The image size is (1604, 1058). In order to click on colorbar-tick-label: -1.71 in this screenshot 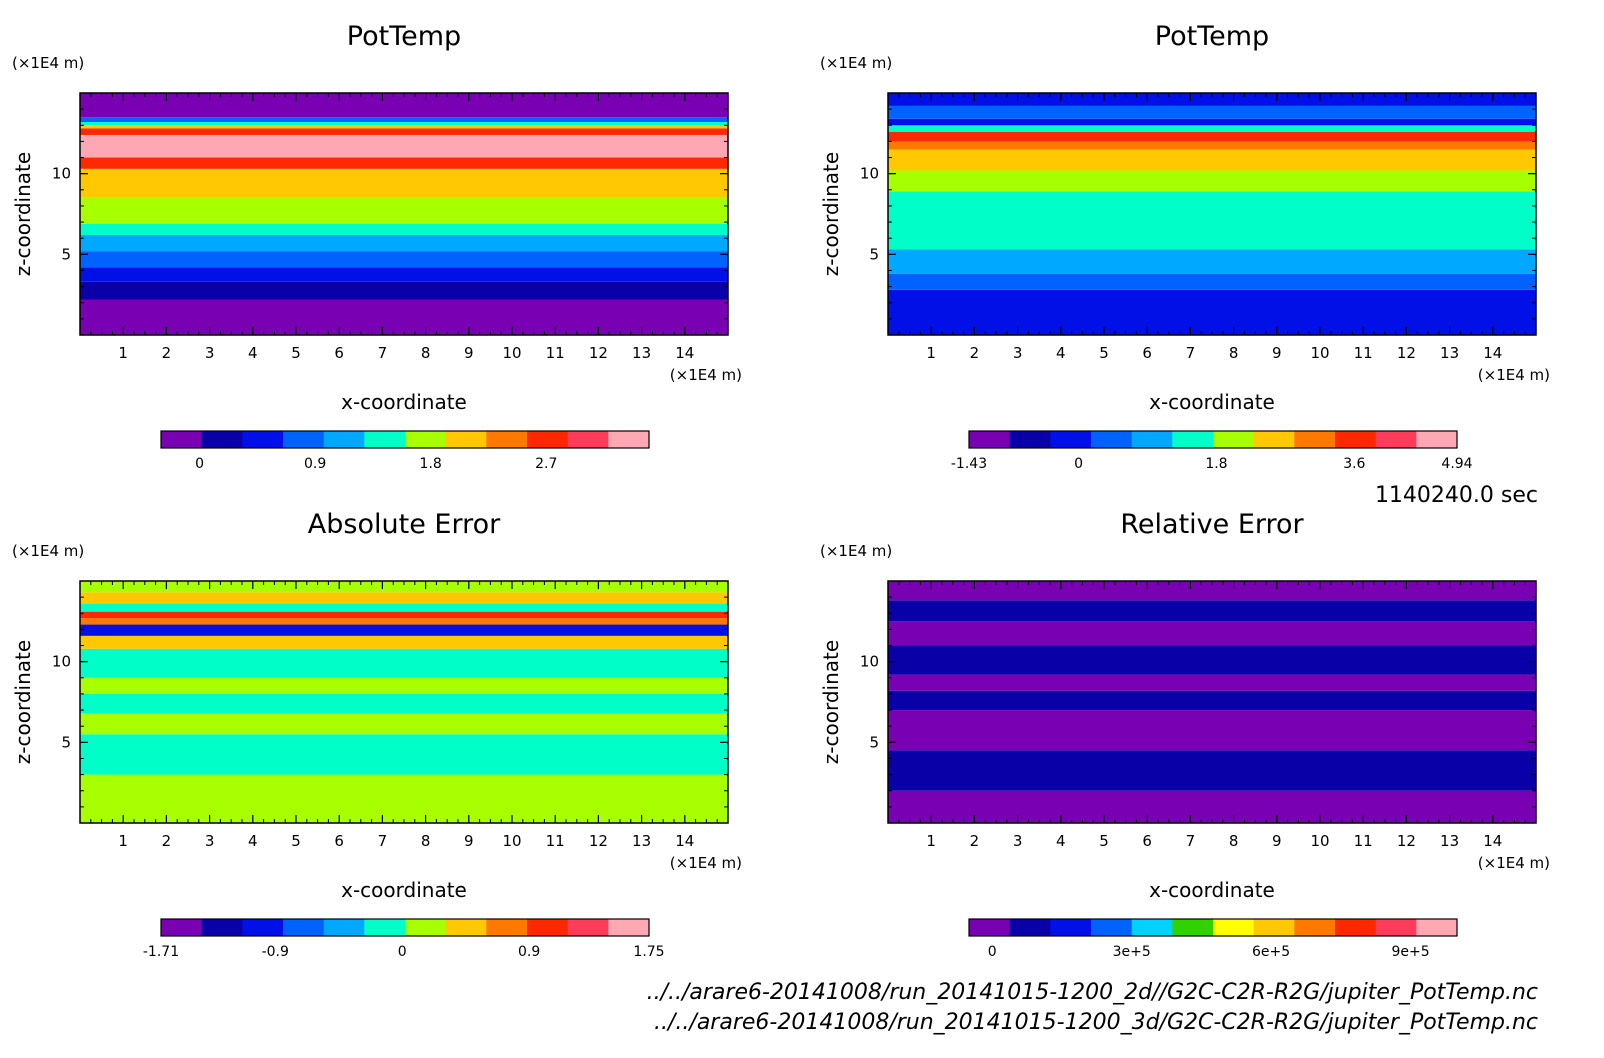, I will do `click(161, 952)`.